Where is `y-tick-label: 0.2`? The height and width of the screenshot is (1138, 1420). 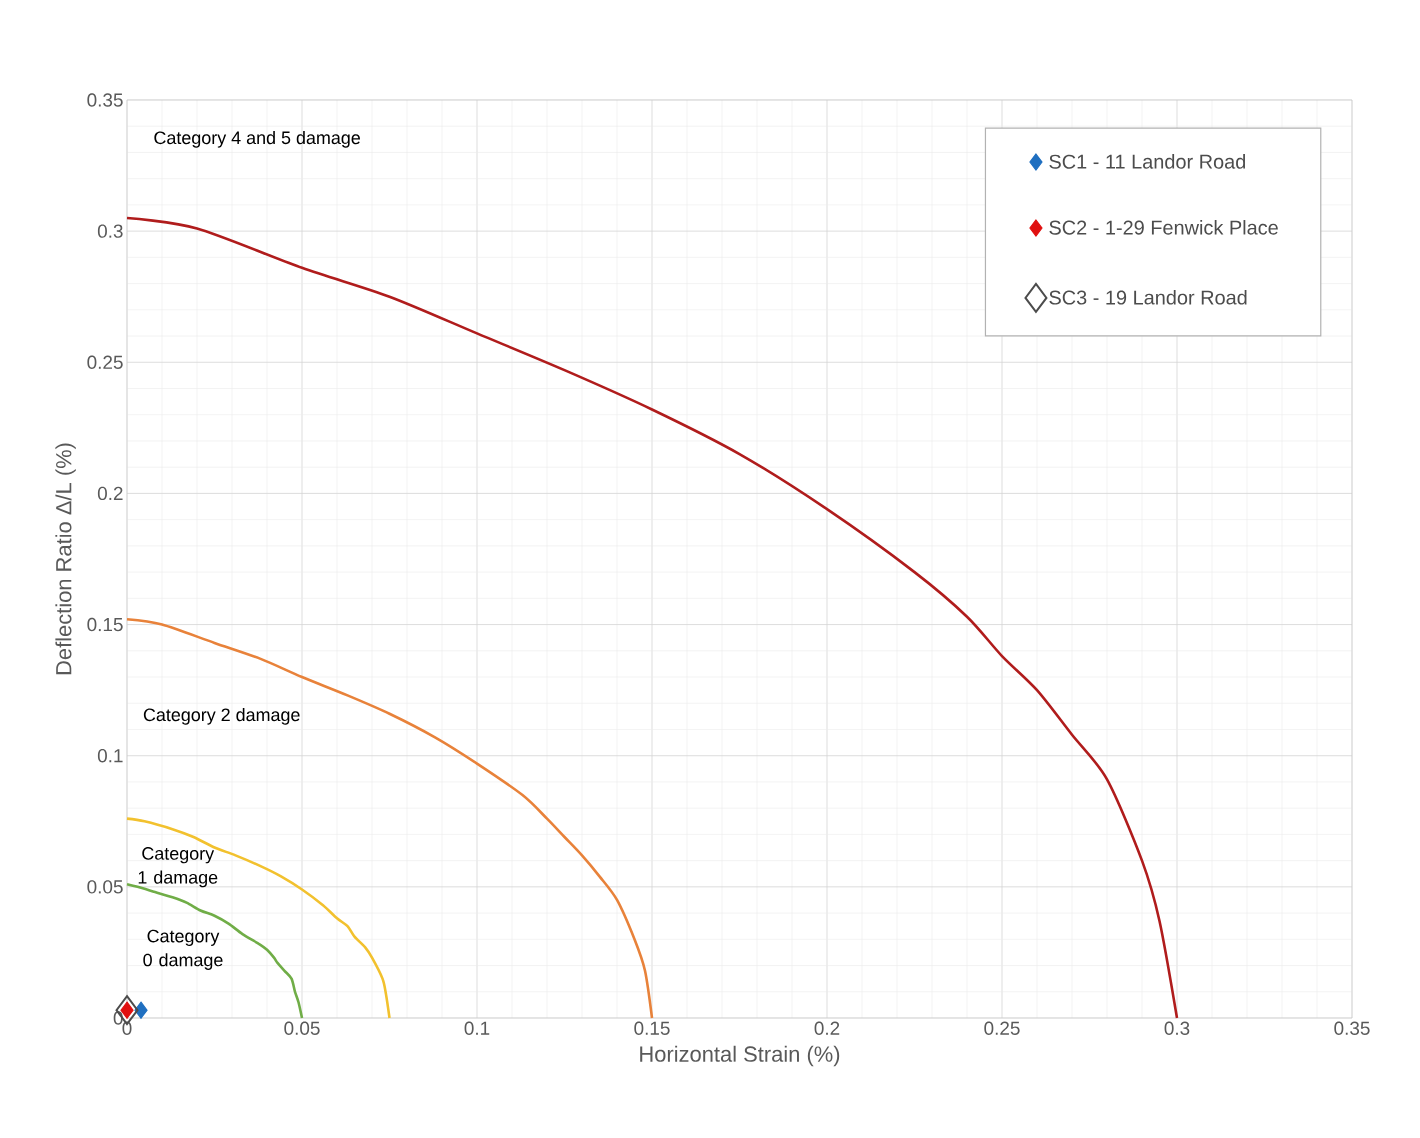
y-tick-label: 0.2 is located at coordinates (110, 493).